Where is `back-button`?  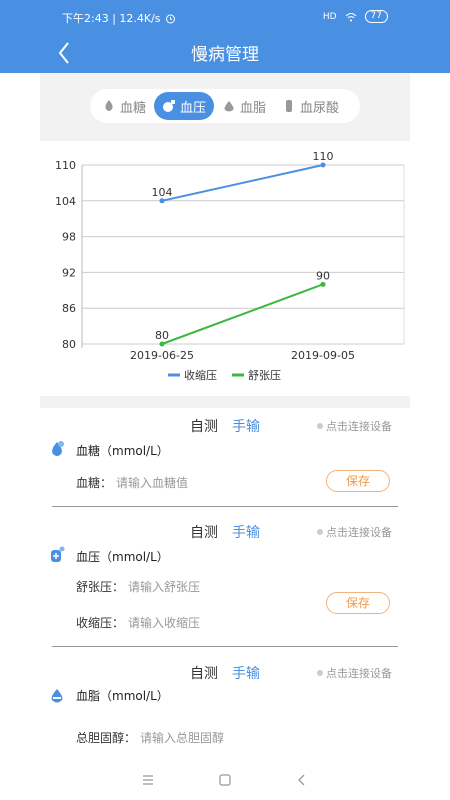 back-button is located at coordinates (64, 53).